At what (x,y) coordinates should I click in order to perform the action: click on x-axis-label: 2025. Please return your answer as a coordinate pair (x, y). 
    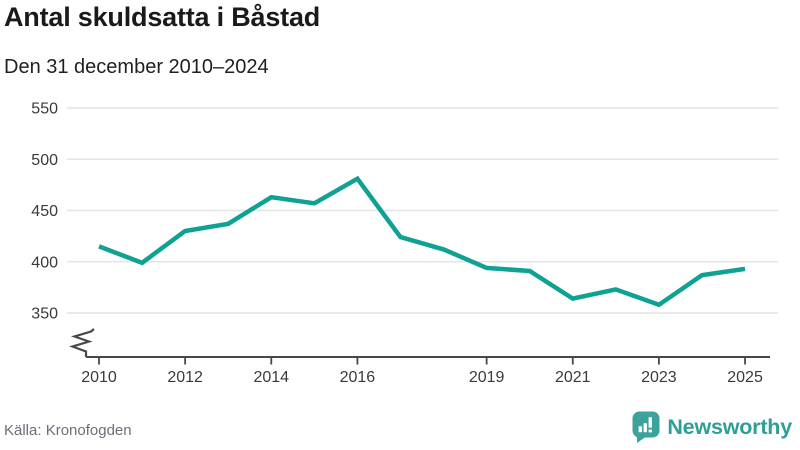
    Looking at the image, I should click on (745, 377).